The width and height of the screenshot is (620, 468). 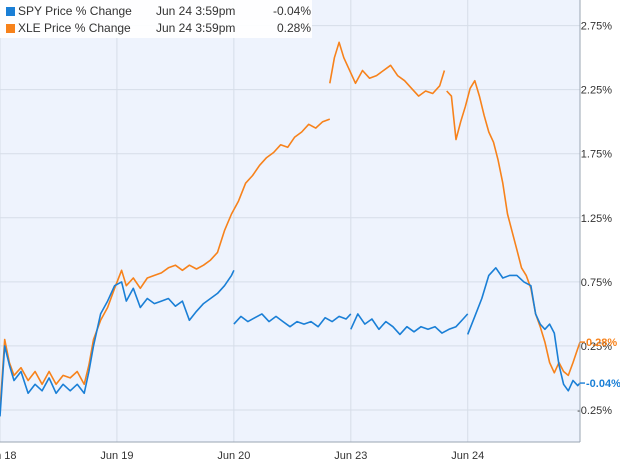 I want to click on y-tick-label: 1.75%, so click(x=596, y=155).